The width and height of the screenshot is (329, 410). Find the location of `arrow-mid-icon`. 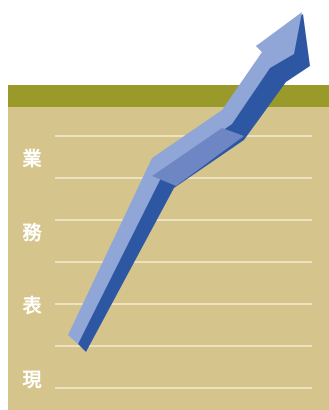

arrow-mid-icon is located at coordinates (198, 157).